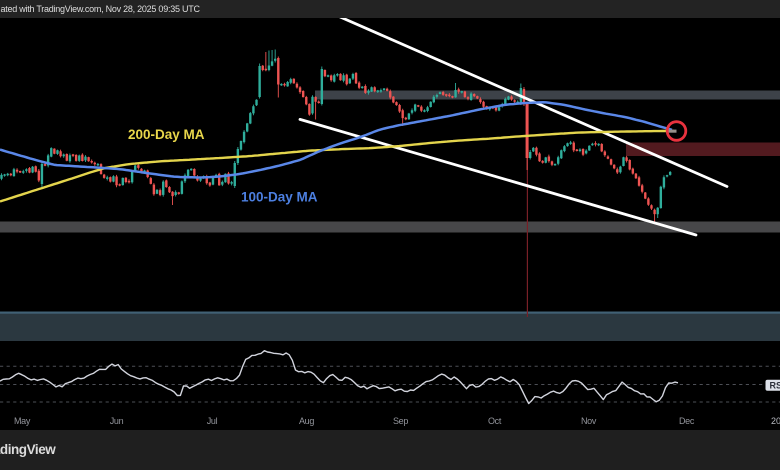 Image resolution: width=780 pixels, height=470 pixels. I want to click on svg-text: Jul, so click(212, 421).